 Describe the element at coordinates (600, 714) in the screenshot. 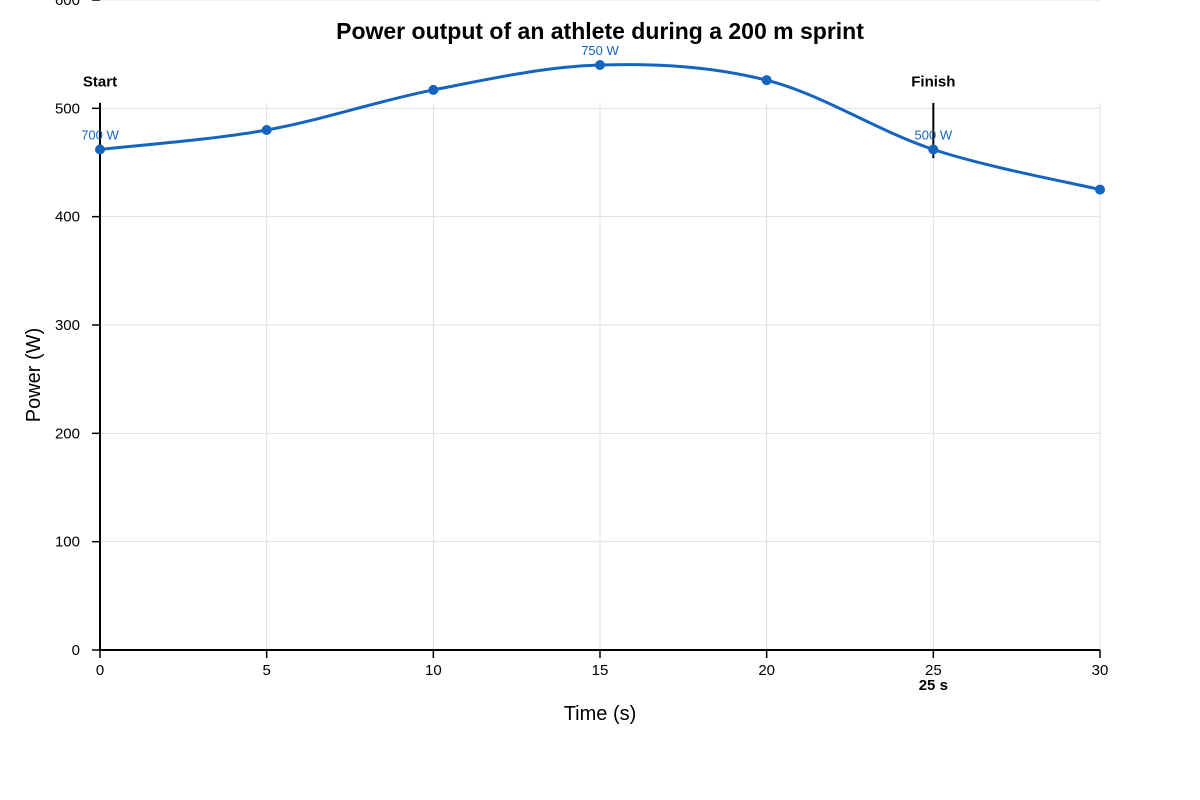

I see `x-axis-title: Time (s)` at that location.